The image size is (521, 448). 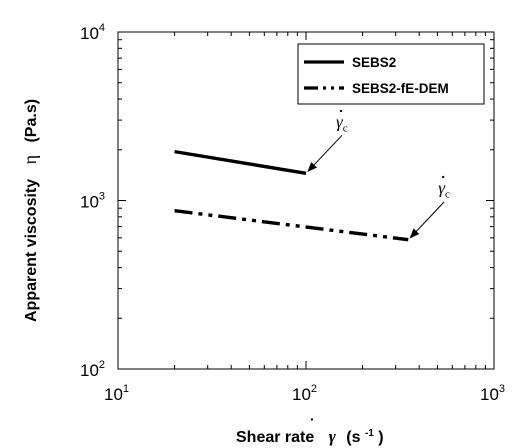 What do you see at coordinates (353, 437) in the screenshot?
I see `x-axis-label-open: (s` at bounding box center [353, 437].